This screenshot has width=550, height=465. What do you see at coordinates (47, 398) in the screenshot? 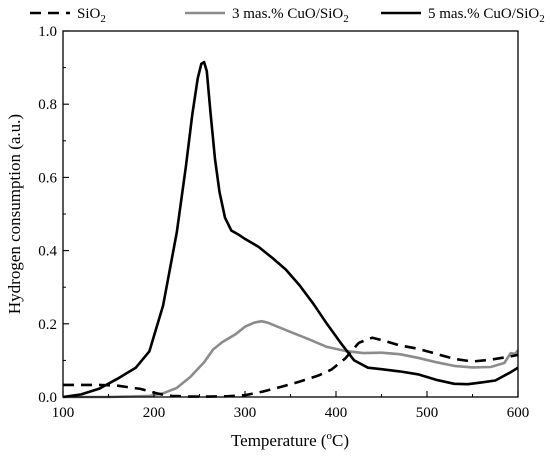
I see `y-tick-label: 0.0` at bounding box center [47, 398].